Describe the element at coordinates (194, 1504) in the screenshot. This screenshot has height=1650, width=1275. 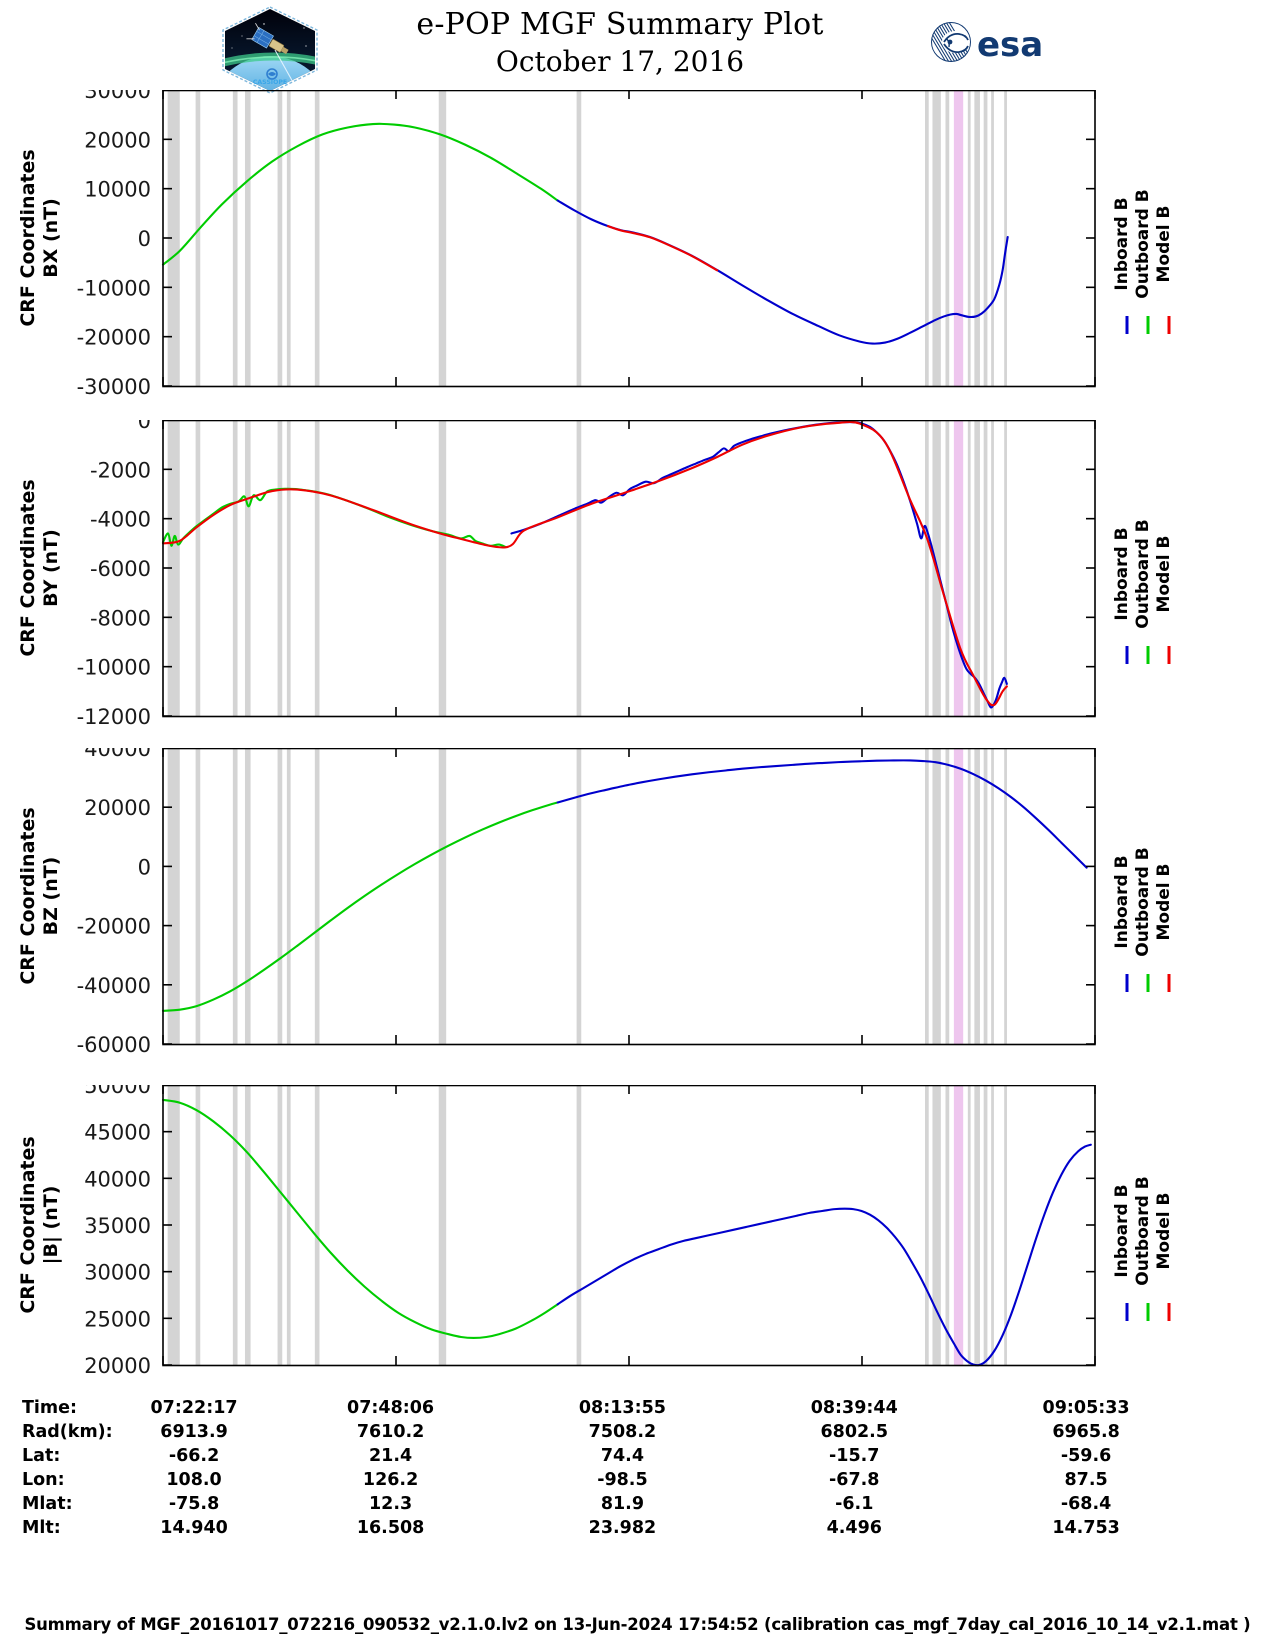
I see `info-cell: -75.8` at that location.